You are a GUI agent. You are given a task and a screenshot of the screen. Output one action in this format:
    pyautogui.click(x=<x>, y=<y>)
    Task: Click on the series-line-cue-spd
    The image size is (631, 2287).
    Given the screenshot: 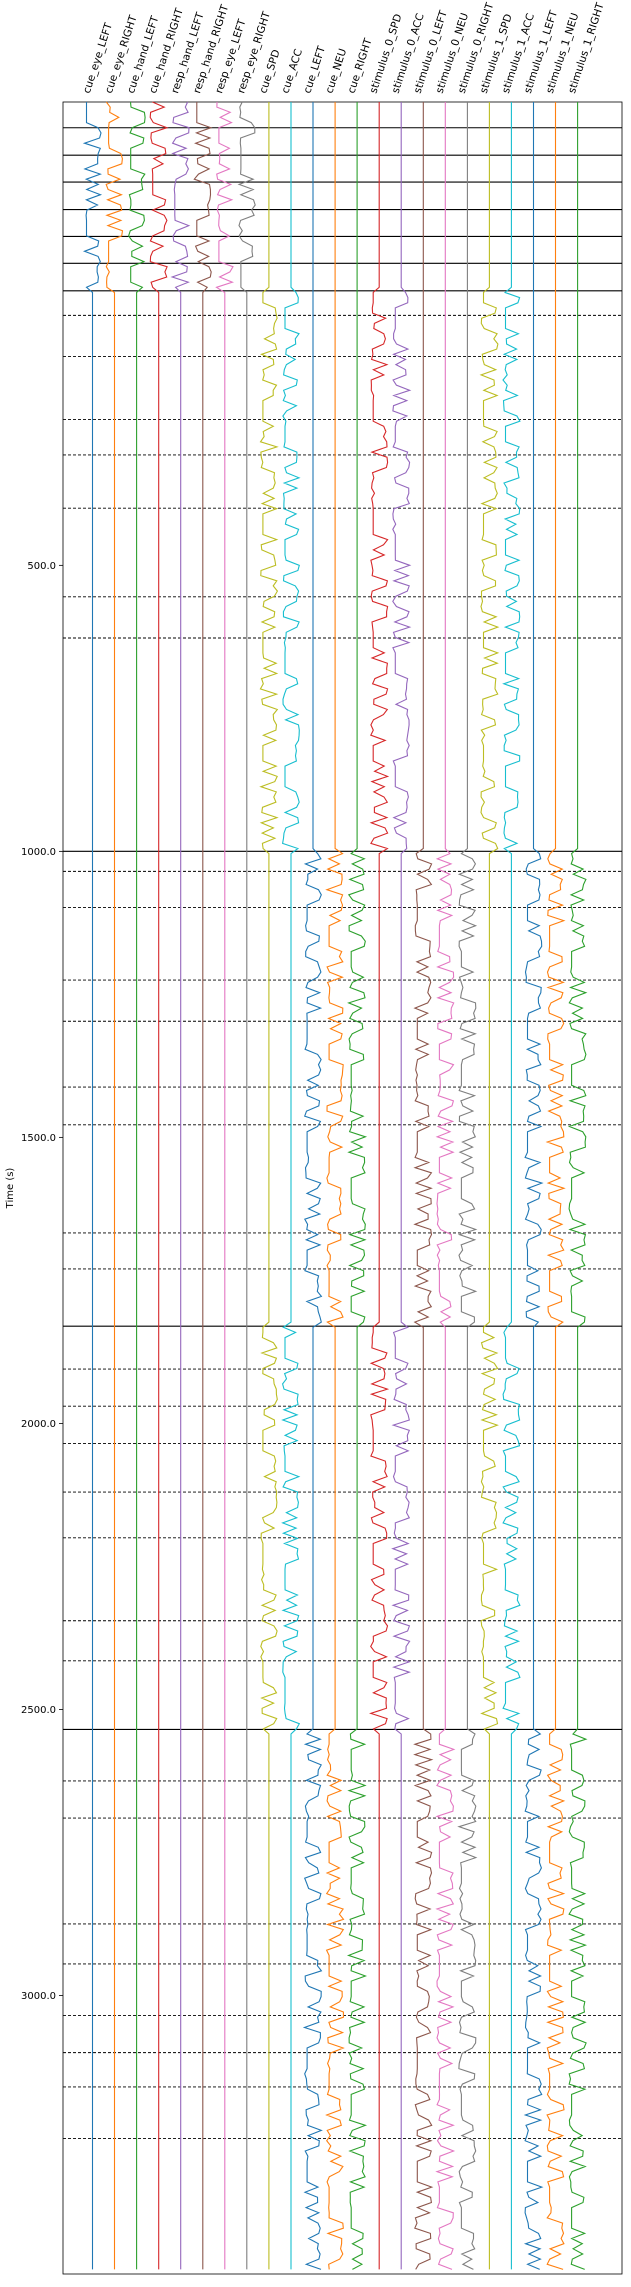 What is the action you would take?
    pyautogui.click(x=269, y=1186)
    